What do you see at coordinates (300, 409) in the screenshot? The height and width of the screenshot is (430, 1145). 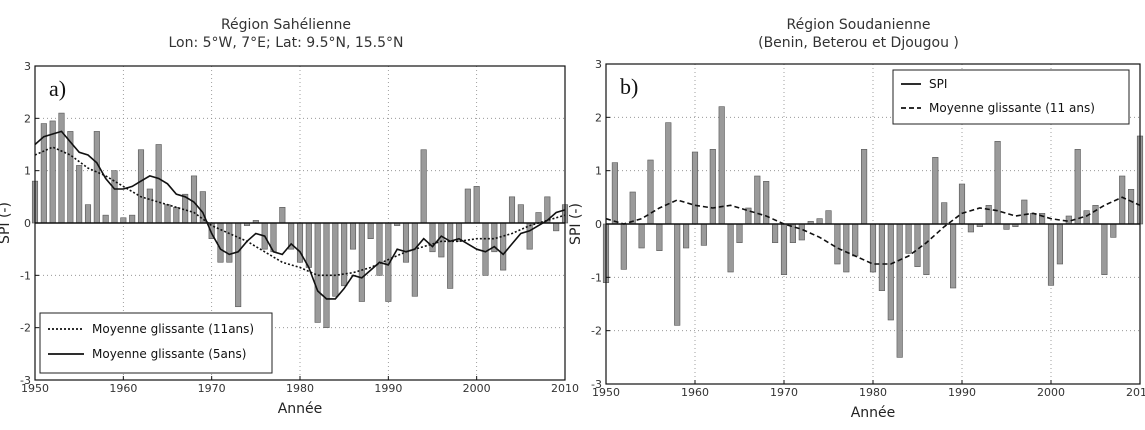 I see `x-axis-label: Année` at bounding box center [300, 409].